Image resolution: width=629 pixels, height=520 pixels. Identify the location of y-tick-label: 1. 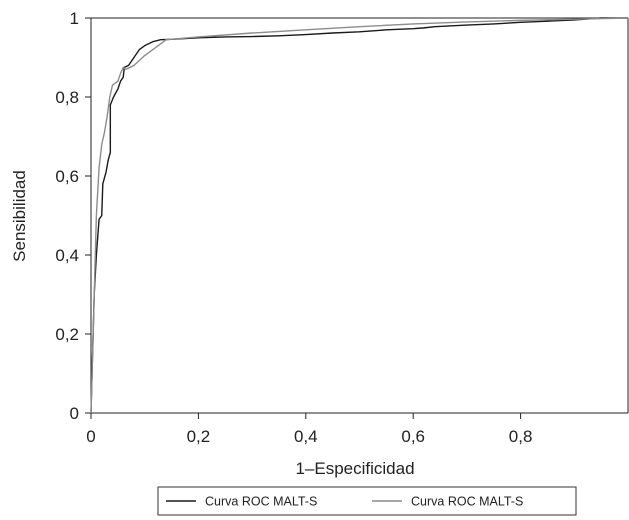
(74, 18).